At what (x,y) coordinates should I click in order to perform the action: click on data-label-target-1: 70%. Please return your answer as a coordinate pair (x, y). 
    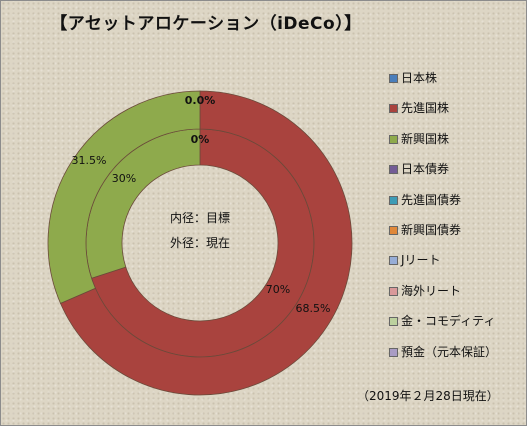
    Looking at the image, I should click on (278, 289).